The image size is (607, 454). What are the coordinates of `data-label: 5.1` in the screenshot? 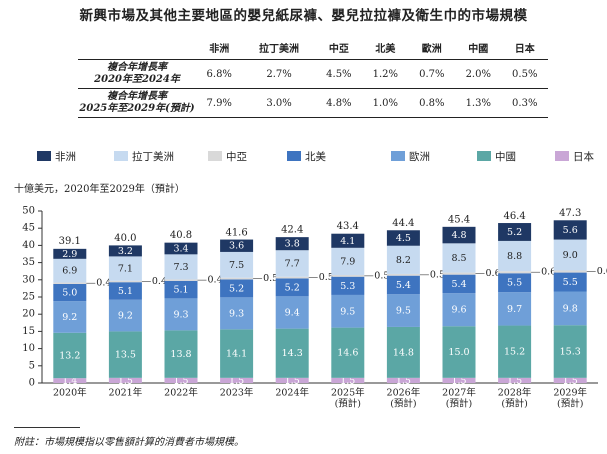 It's located at (125, 291).